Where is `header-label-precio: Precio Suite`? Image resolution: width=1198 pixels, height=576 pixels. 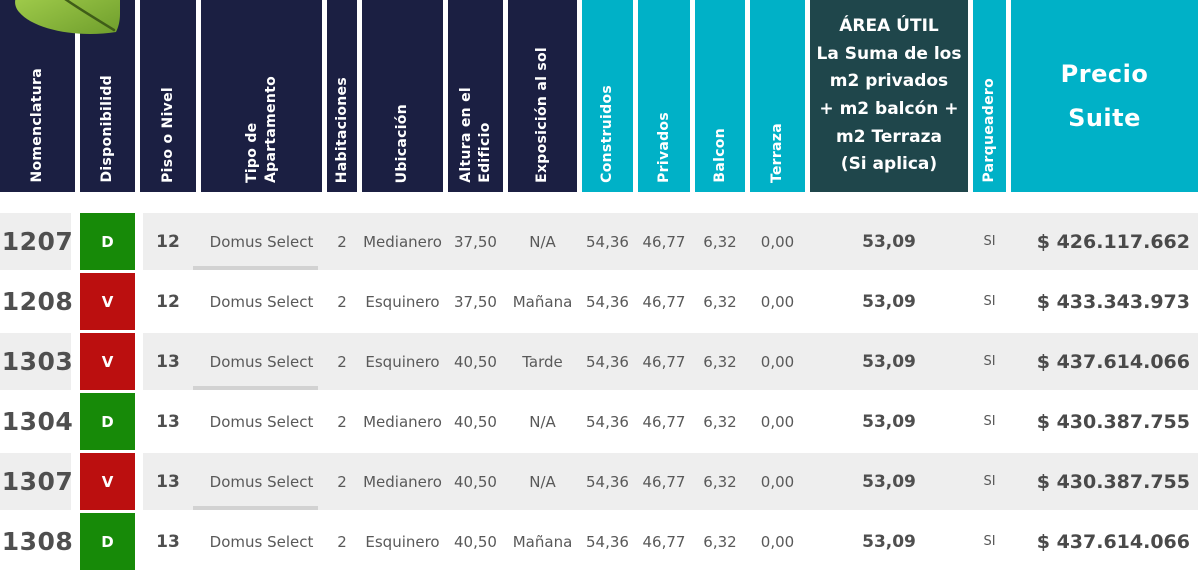
header-label-precio: Precio Suite is located at coordinates (1104, 95).